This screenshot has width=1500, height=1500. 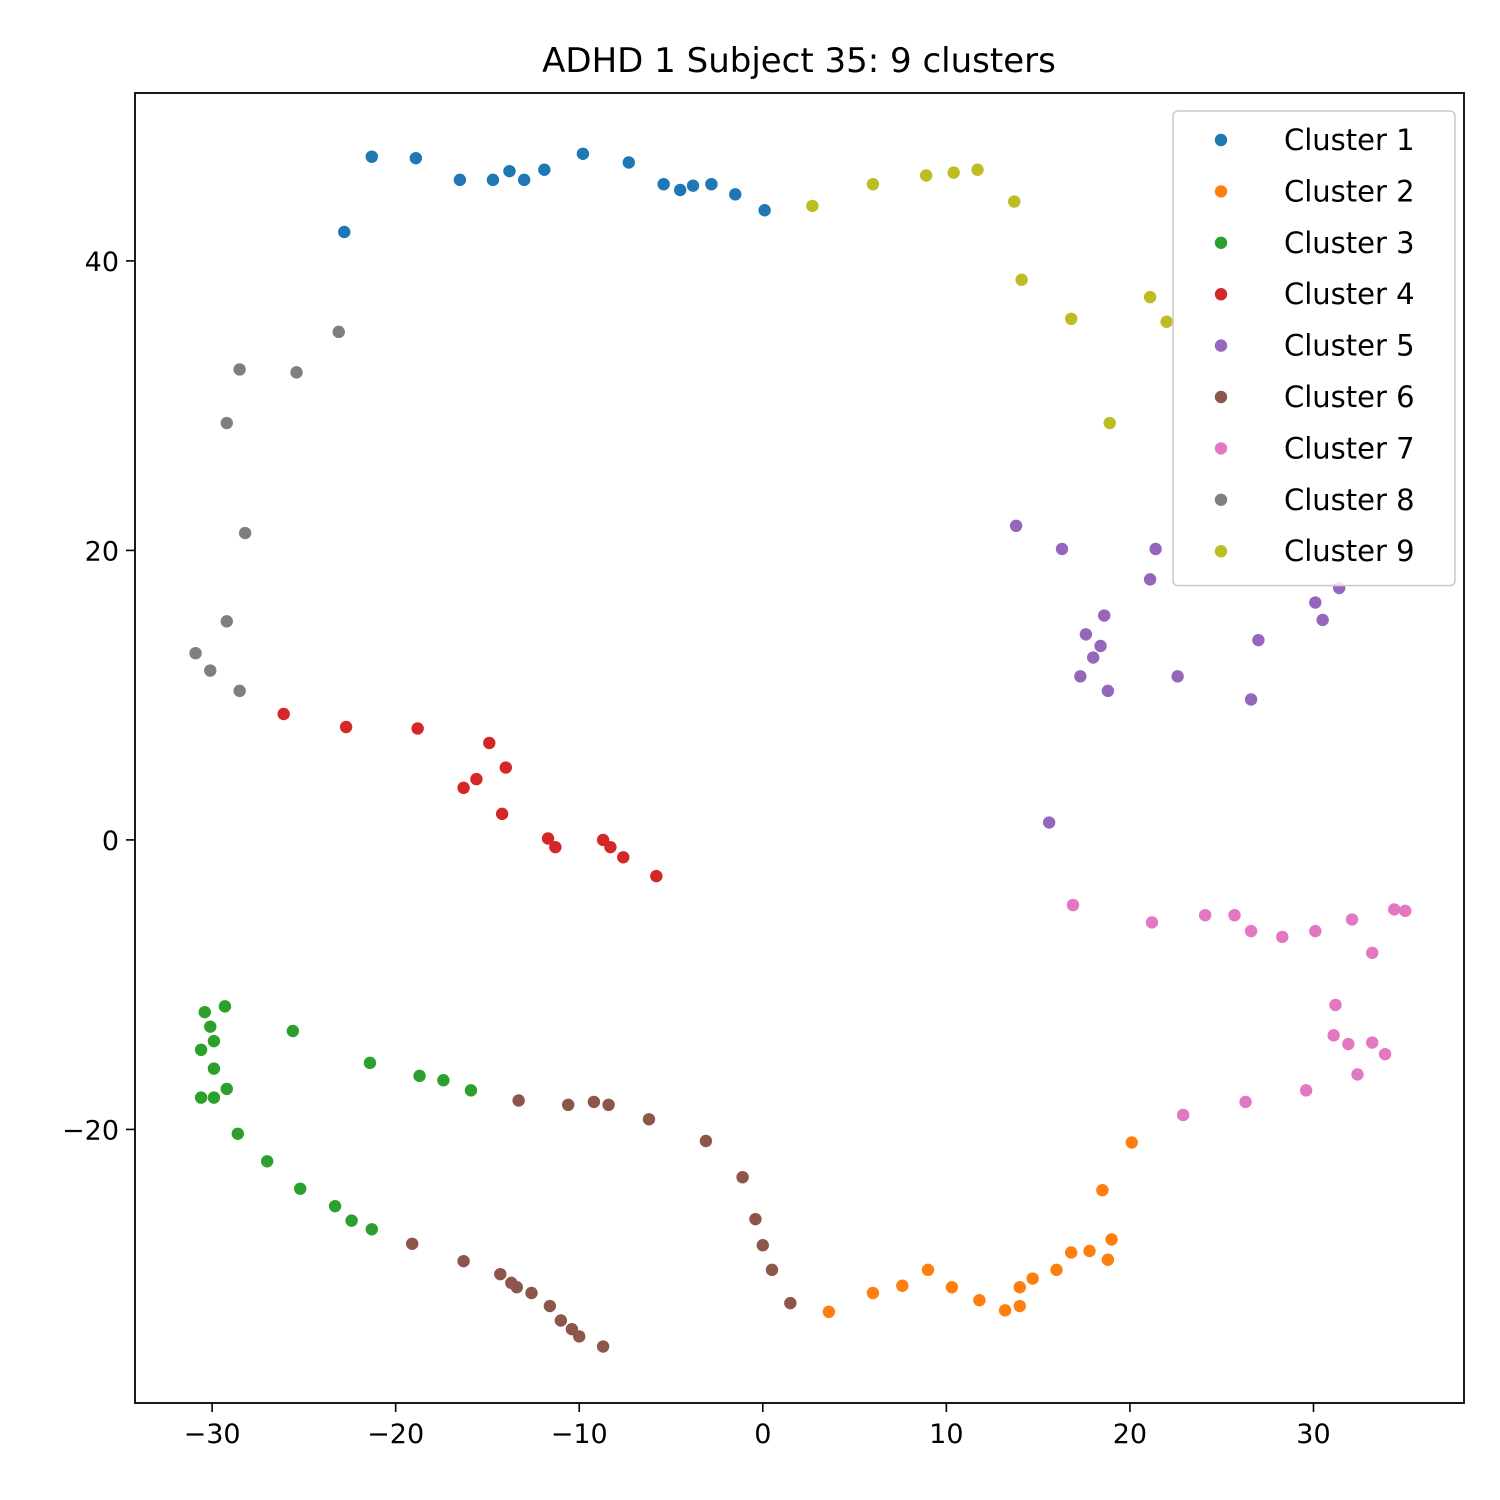 What do you see at coordinates (1349, 191) in the screenshot?
I see `legend-label-cluster-2: Cluster 2` at bounding box center [1349, 191].